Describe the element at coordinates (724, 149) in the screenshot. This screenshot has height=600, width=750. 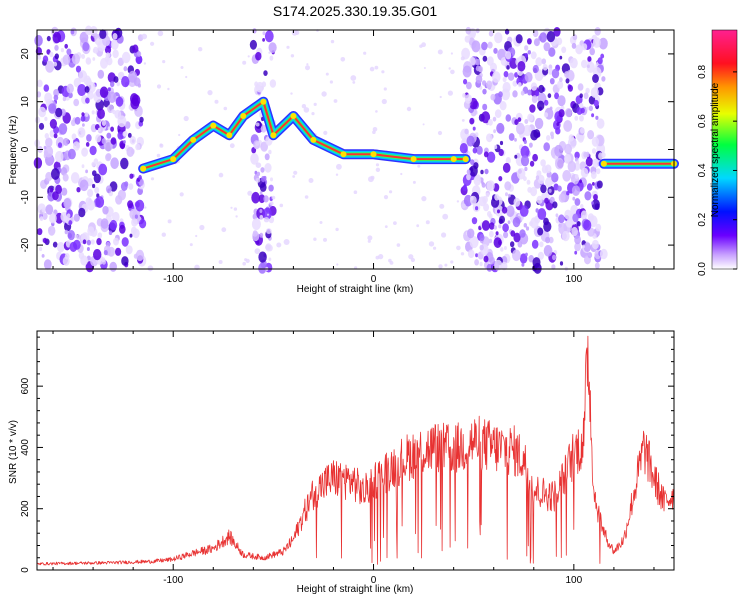
I see `colorbar-gradient` at that location.